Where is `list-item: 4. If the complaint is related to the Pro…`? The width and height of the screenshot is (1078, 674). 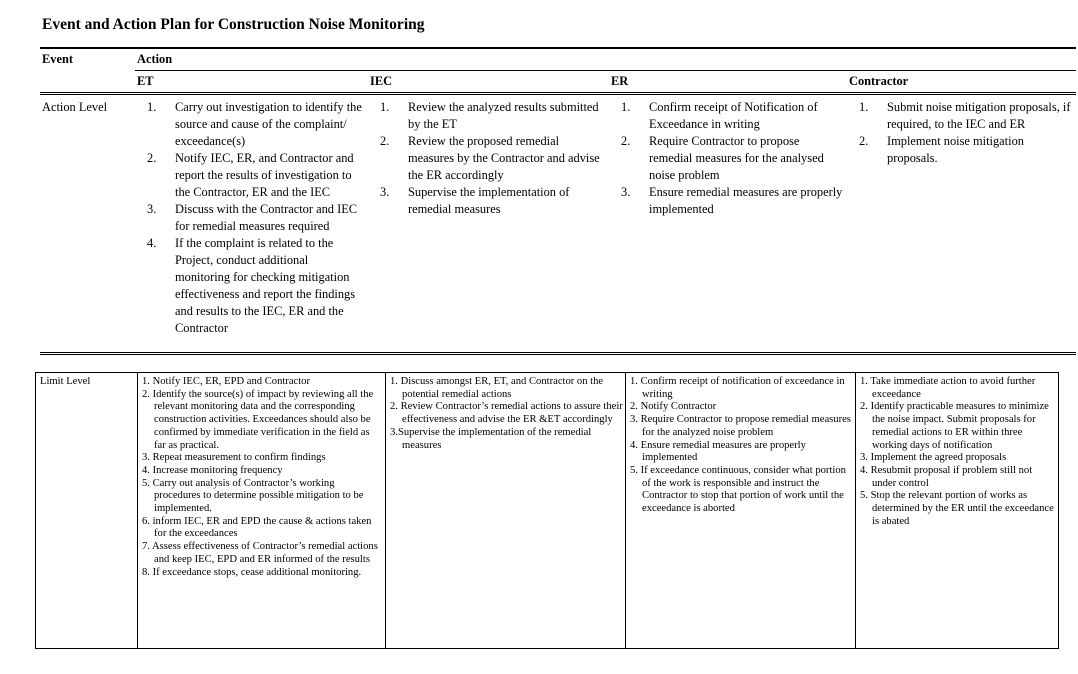
list-item: 4. If the complaint is related to the Pro… is located at coordinates (251, 285).